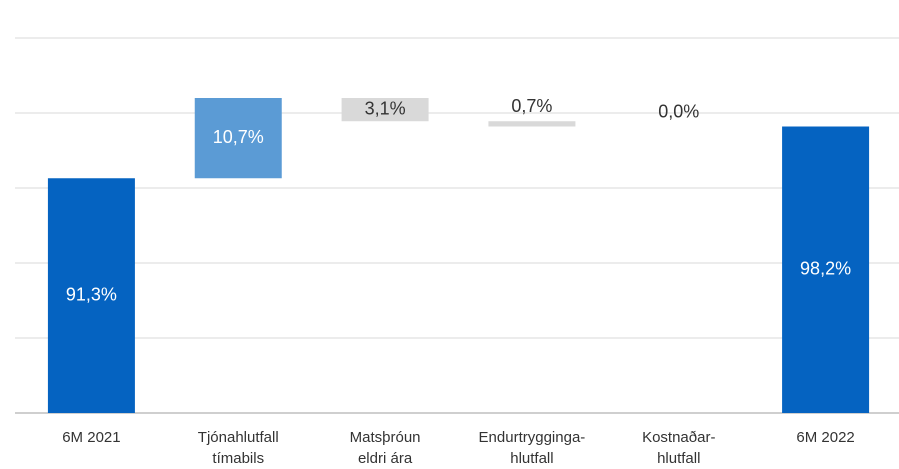 The image size is (899, 469). What do you see at coordinates (825, 437) in the screenshot?
I see `x-tick-label: 6M 2022` at bounding box center [825, 437].